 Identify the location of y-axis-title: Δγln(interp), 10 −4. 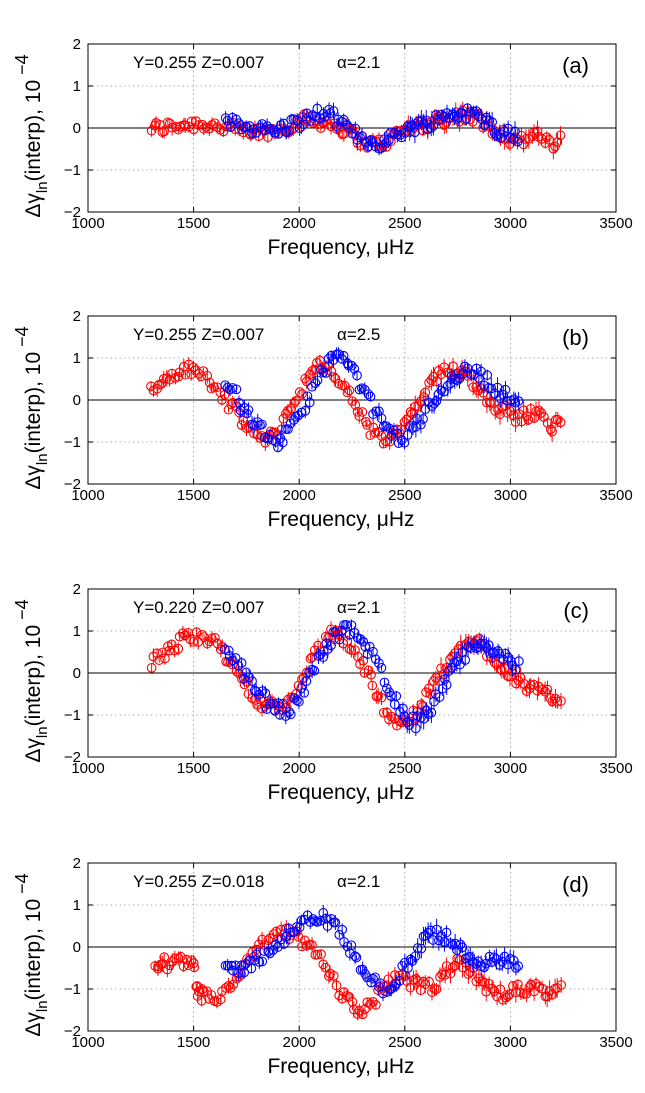
(31, 407).